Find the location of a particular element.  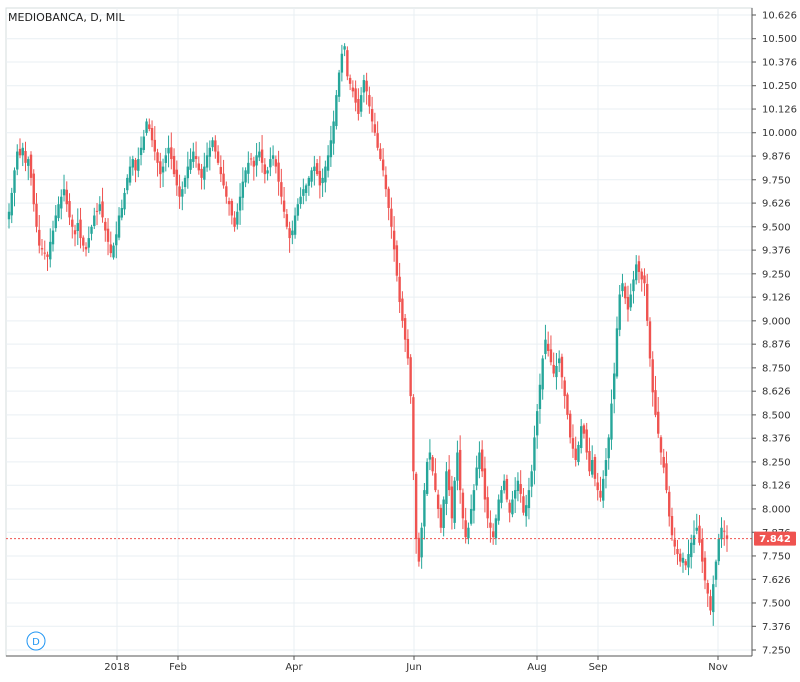

time-axis: 2018 Feb Apr Jun Aug Sep Nov is located at coordinates (379, 664).